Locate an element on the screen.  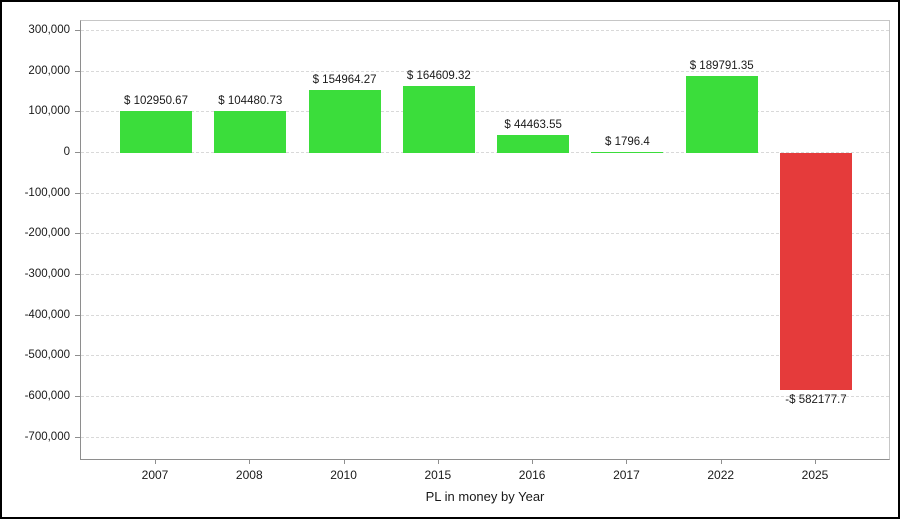
x-axis-tick-label: 2022 is located at coordinates (721, 475).